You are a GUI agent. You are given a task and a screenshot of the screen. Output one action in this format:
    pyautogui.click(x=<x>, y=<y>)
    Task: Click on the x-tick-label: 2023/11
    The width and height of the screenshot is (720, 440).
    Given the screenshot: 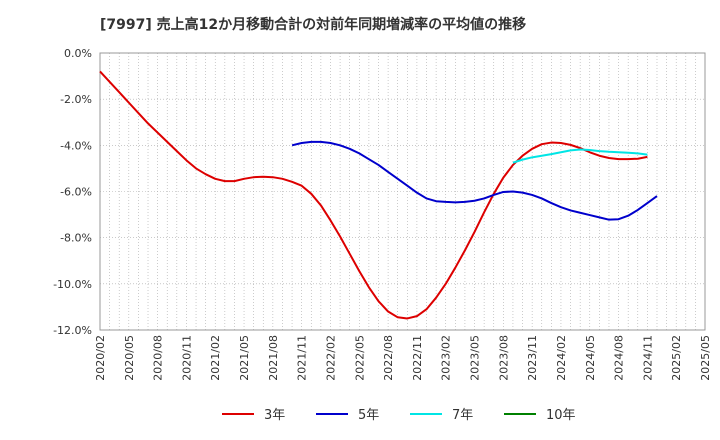 What is the action you would take?
    pyautogui.click(x=532, y=358)
    